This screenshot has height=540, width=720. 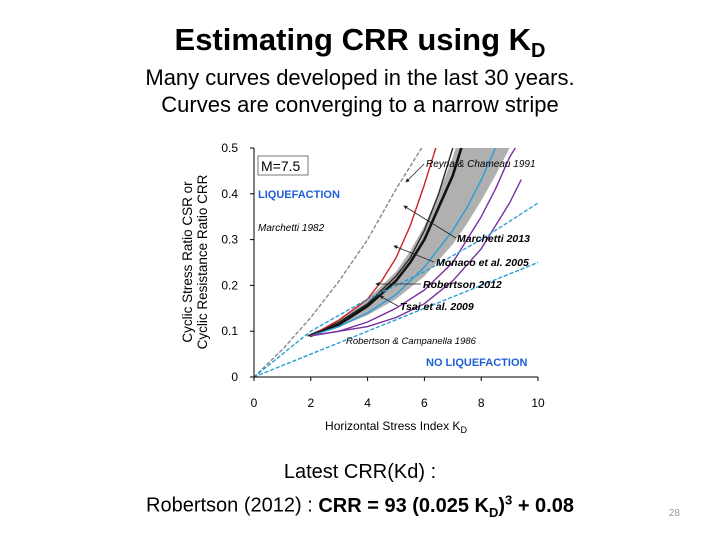 I want to click on crr-formula: CRR = 93 (0.025 KD)3 + 0.08, so click(x=446, y=506).